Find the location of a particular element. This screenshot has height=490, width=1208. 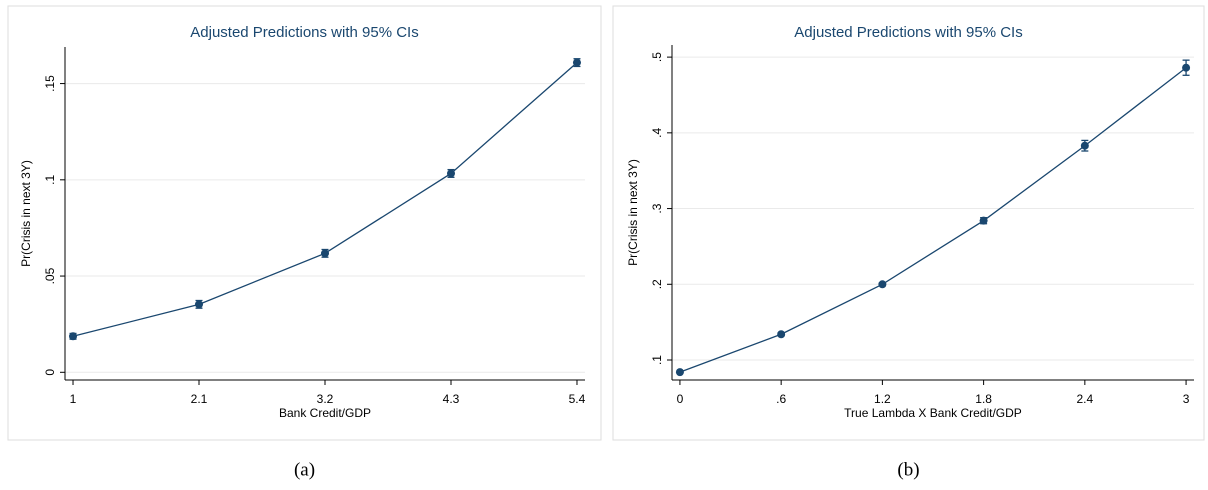

y-tick-label: .5 is located at coordinates (657, 57).